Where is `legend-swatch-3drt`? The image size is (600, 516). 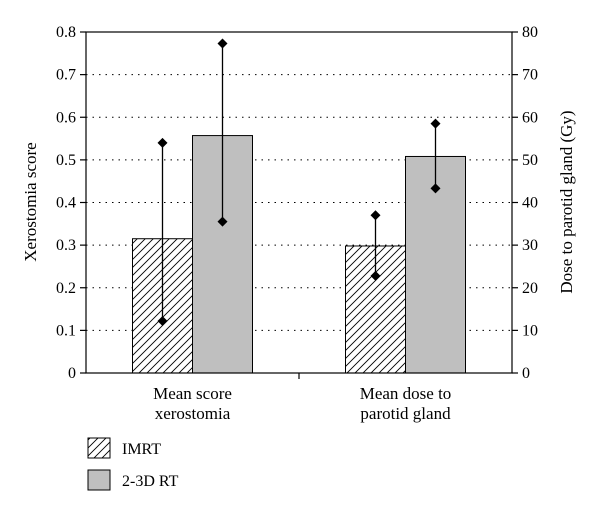
legend-swatch-3drt is located at coordinates (99, 480).